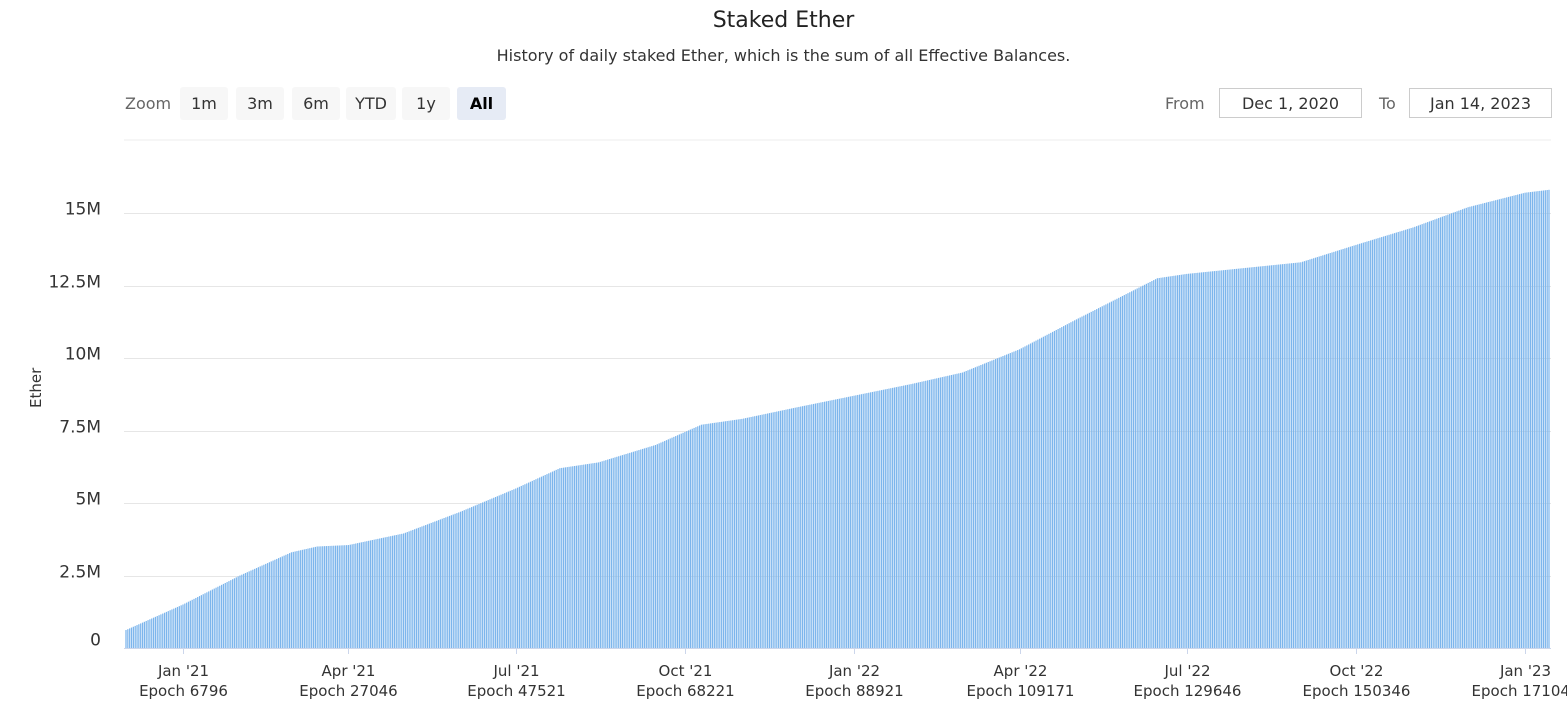 This screenshot has width=1567, height=708. What do you see at coordinates (783, 20) in the screenshot?
I see `chart-title: Staked Ether` at bounding box center [783, 20].